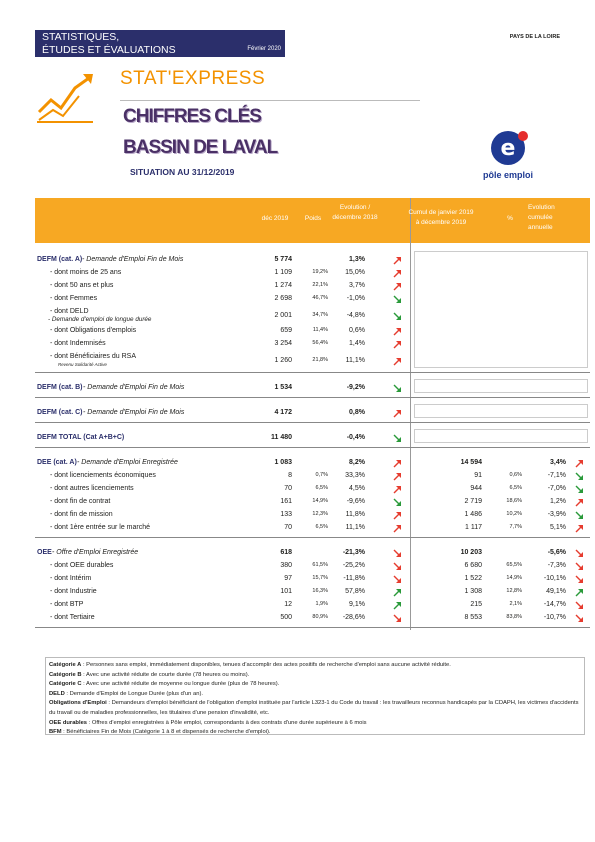 This screenshot has height=842, width=595. Describe the element at coordinates (473, 591) in the screenshot. I see `cumul: 1 308` at that location.